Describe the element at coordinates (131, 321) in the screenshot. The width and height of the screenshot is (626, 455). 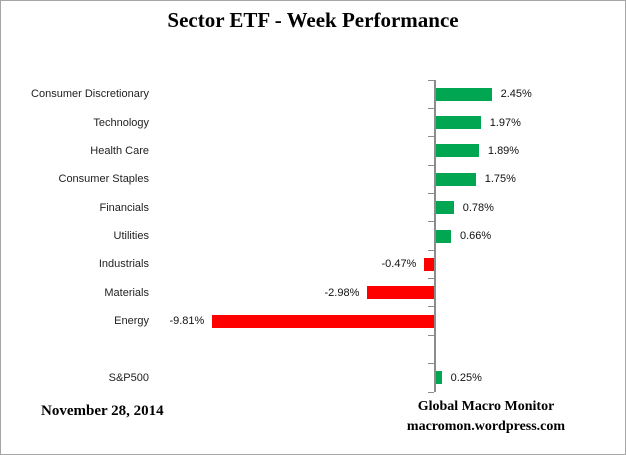
I see `category-label: Energy` at that location.